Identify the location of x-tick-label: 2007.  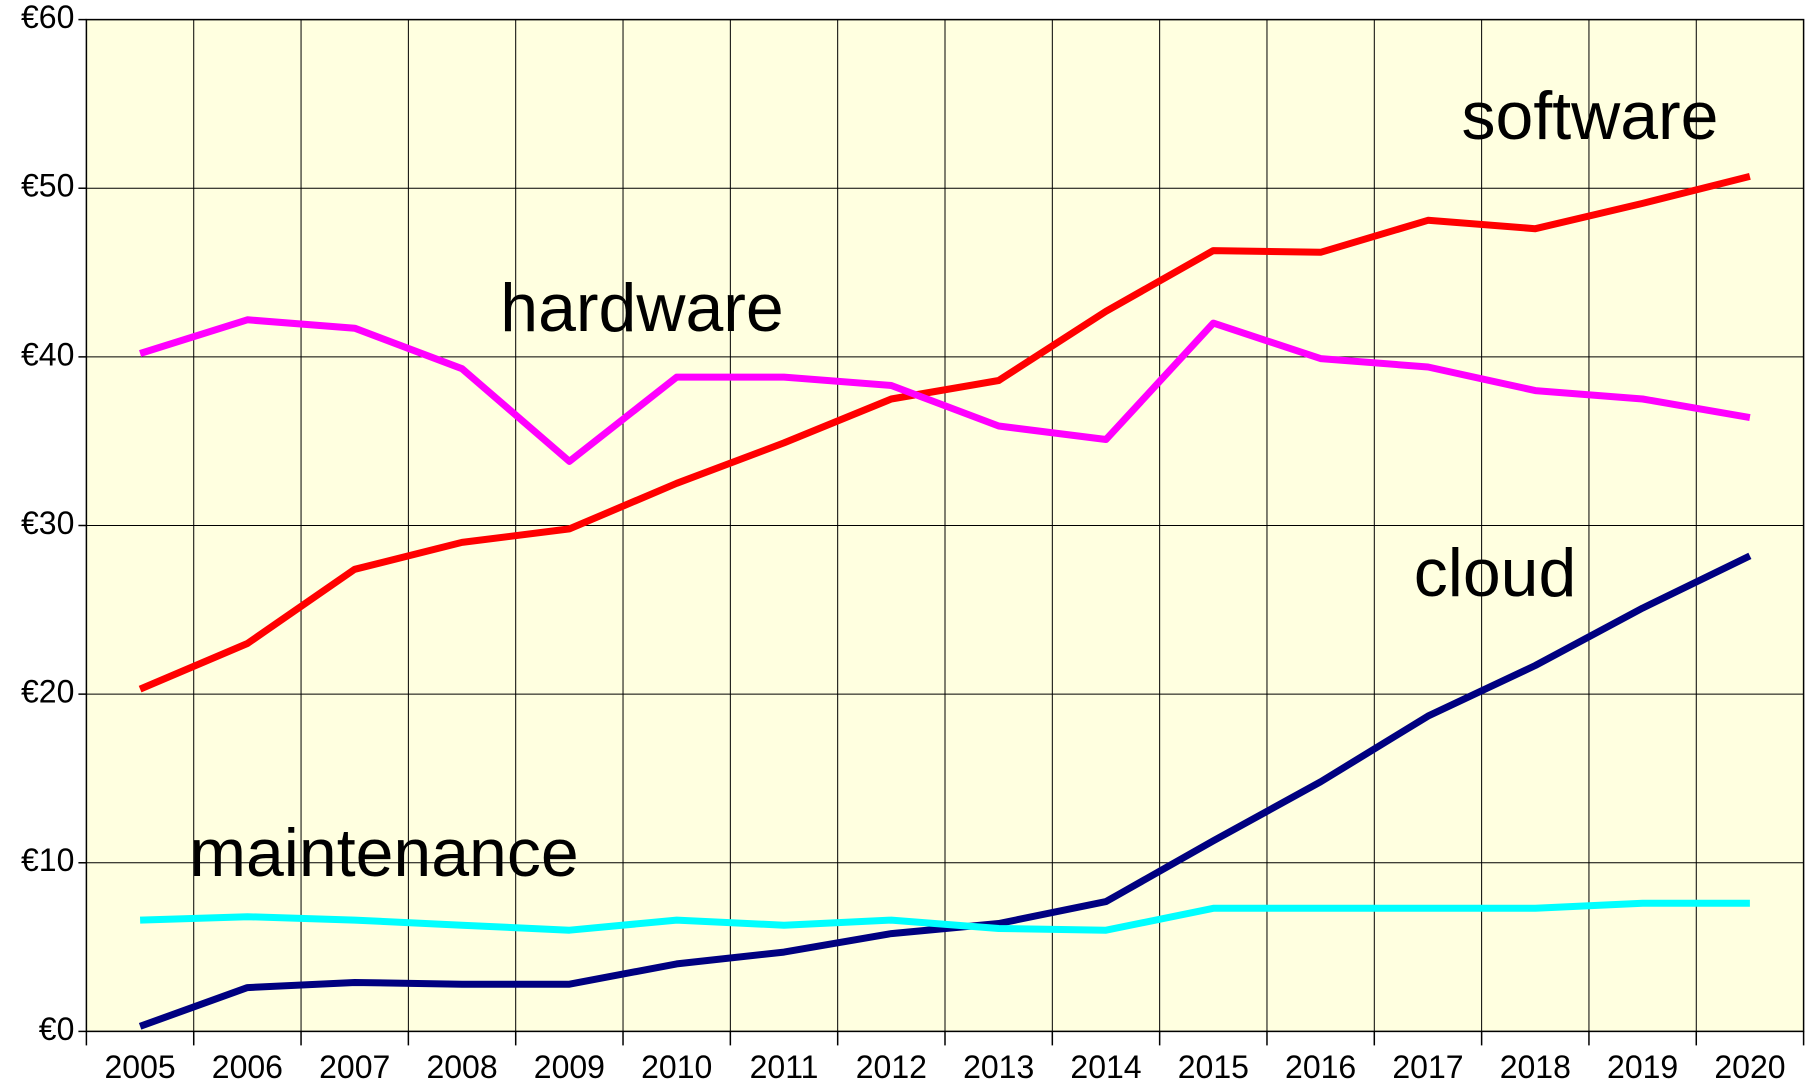
(354, 1067).